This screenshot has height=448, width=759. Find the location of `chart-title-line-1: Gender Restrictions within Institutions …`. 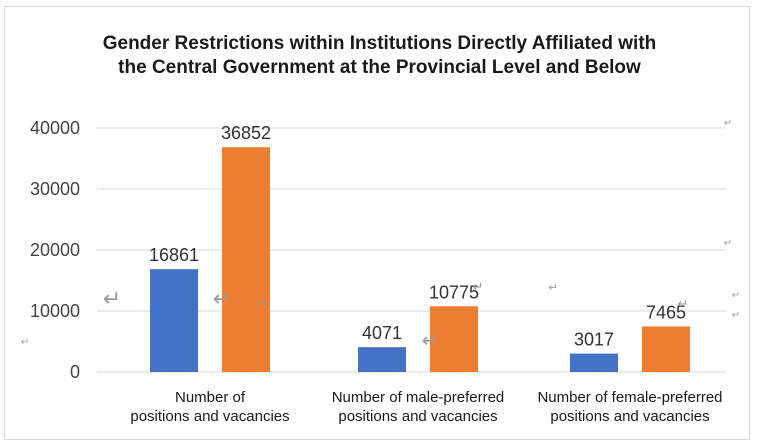

chart-title-line-1: Gender Restrictions within Institutions … is located at coordinates (379, 43).